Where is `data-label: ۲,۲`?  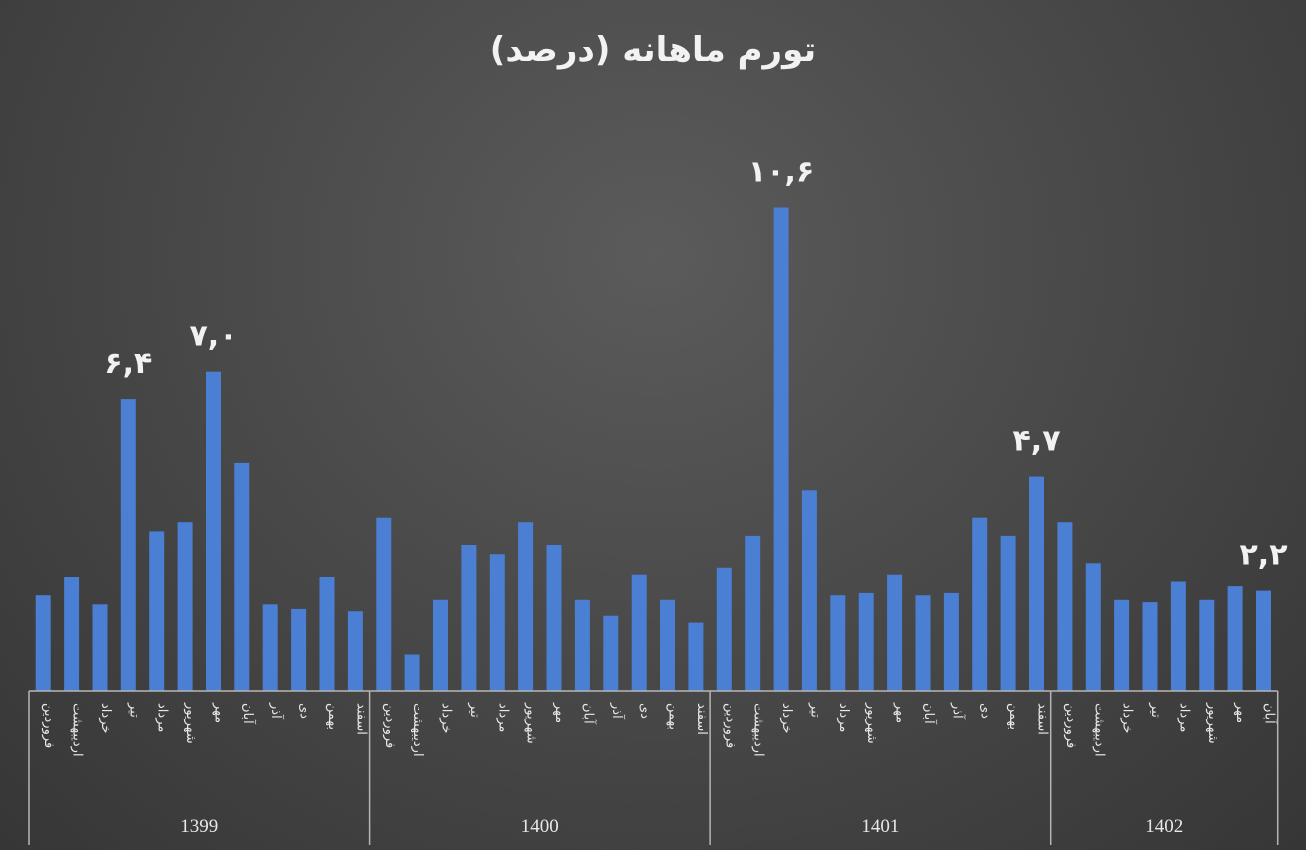 data-label: ۲,۲ is located at coordinates (1263, 555).